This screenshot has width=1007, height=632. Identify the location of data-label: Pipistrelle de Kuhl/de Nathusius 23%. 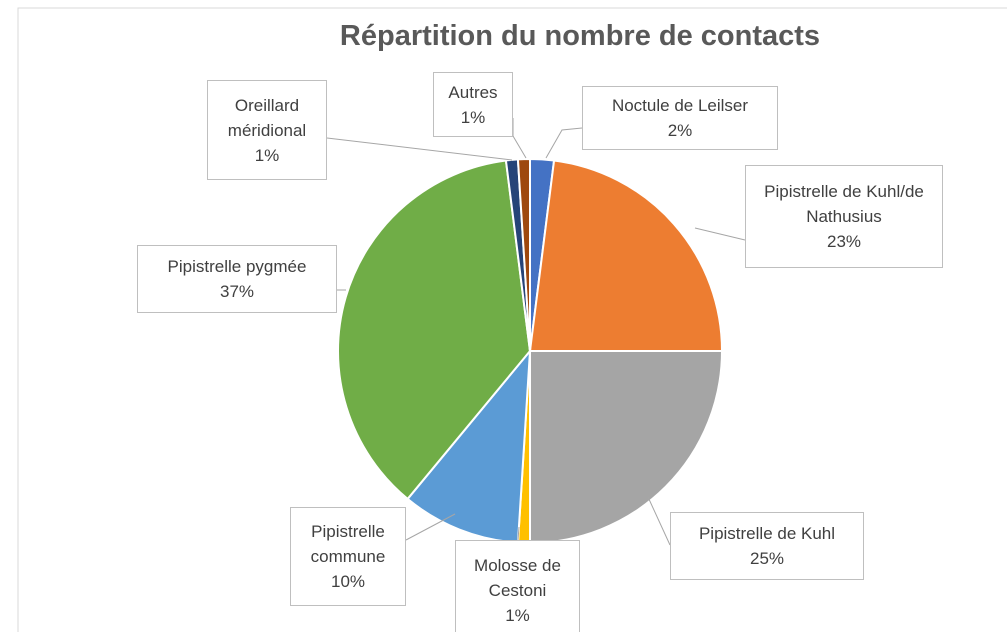
(844, 216).